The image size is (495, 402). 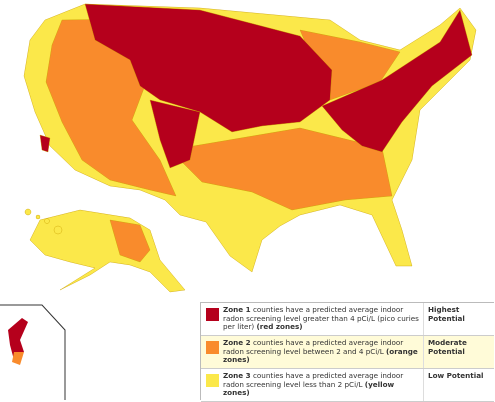 What do you see at coordinates (281, 169) in the screenshot?
I see `zone2-east` at bounding box center [281, 169].